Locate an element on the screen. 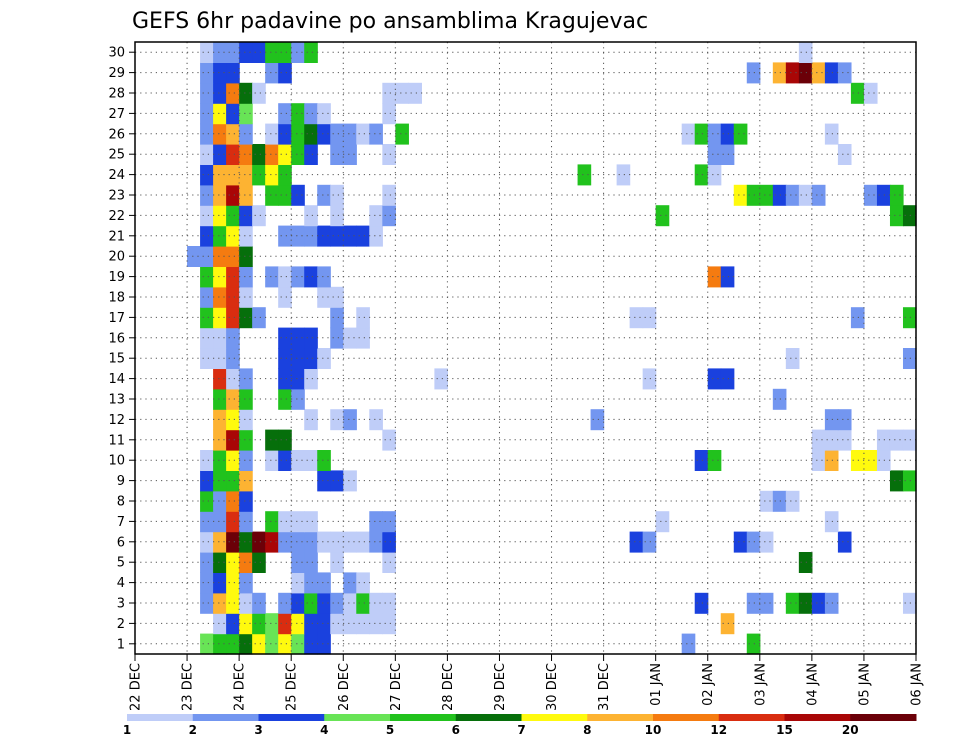 This screenshot has width=960, height=742. y-tick-label: 16 is located at coordinates (116, 338).